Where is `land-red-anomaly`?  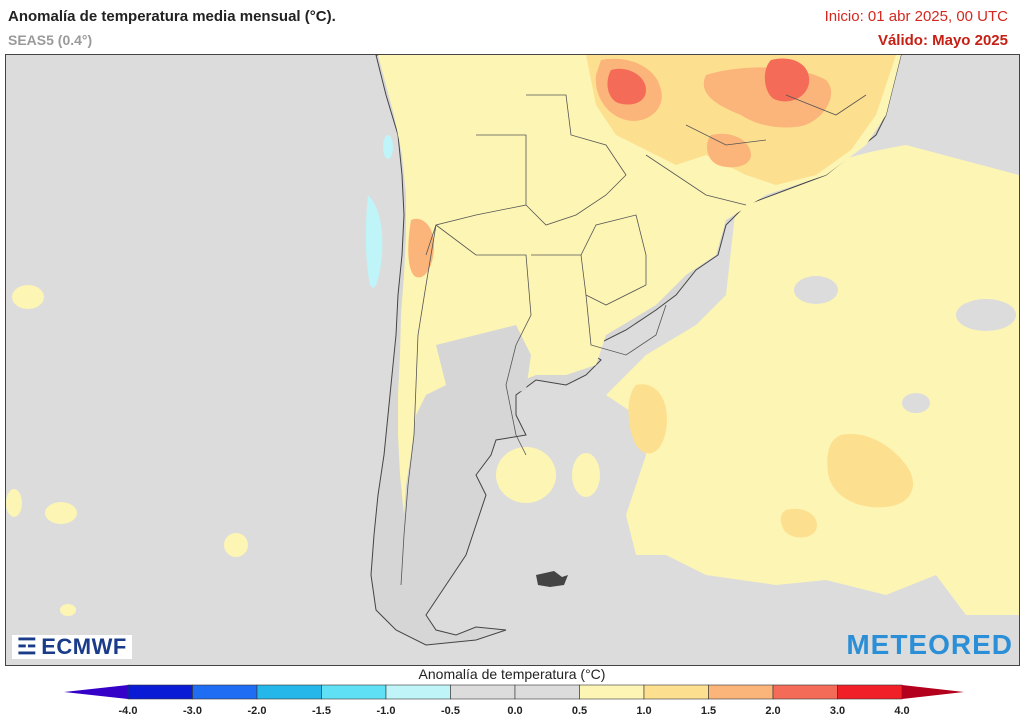
land-red-anomaly is located at coordinates (626, 86).